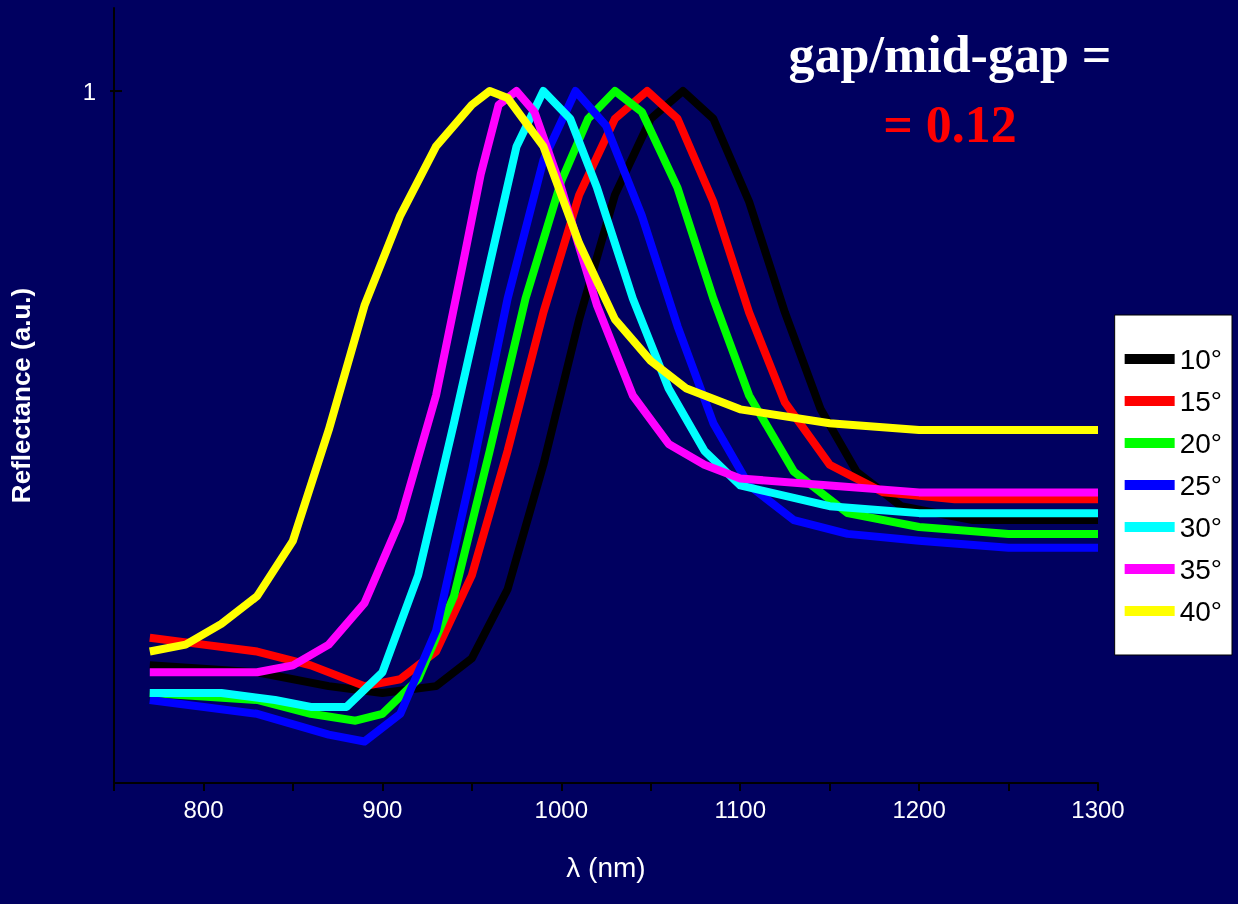  Describe the element at coordinates (950, 124) in the screenshot. I see `annotation: = 0.12` at that location.